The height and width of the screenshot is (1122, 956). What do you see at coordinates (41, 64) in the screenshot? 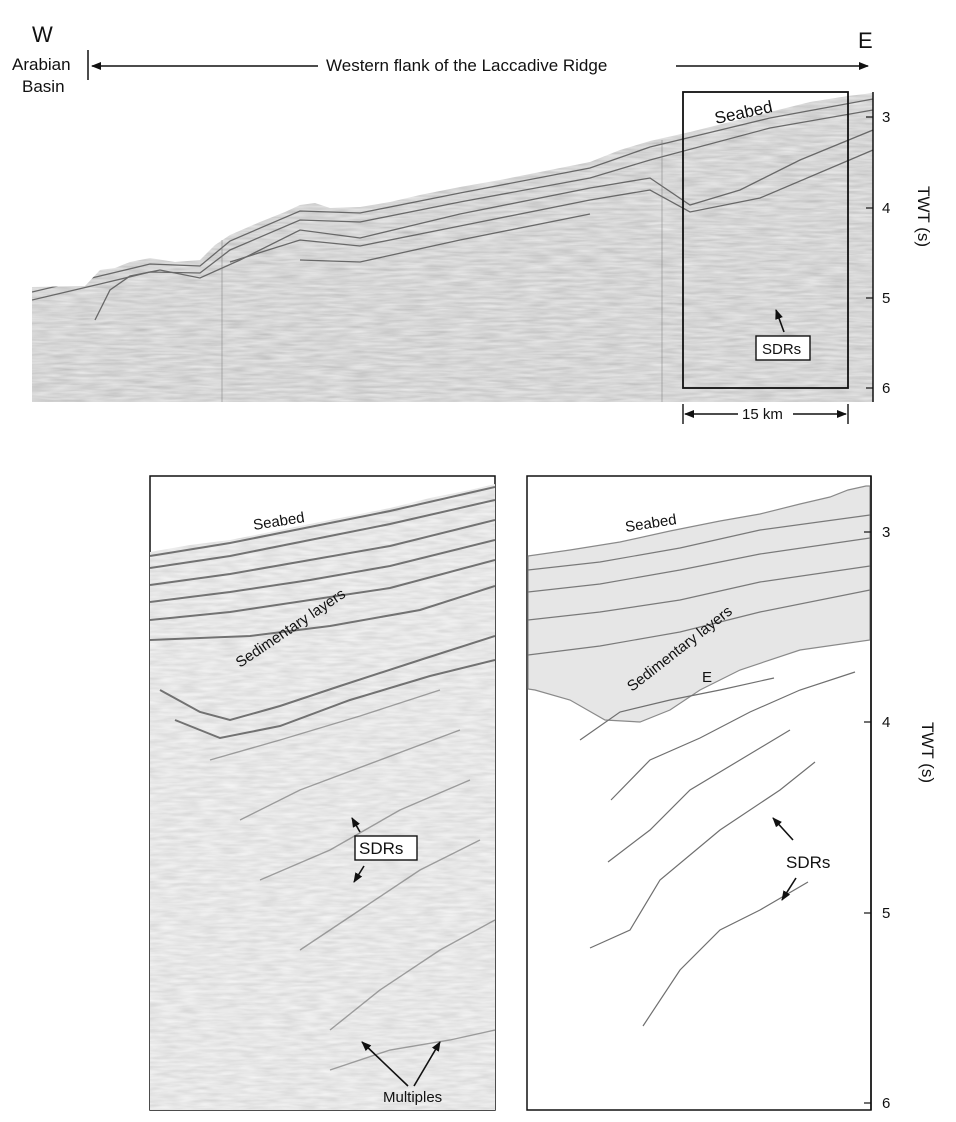
I see `basin-label-line1: Arabian` at bounding box center [41, 64].